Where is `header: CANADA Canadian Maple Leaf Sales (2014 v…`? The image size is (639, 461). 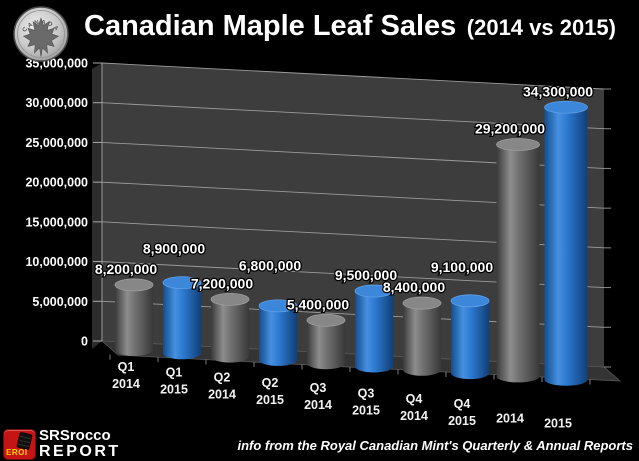
header: CANADA Canadian Maple Leaf Sales (2014 v… is located at coordinates (319, 33).